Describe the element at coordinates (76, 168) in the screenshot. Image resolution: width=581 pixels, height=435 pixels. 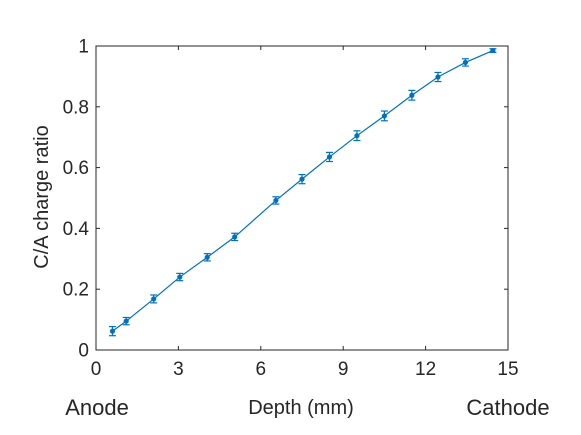
I see `y-tick-label: 0.6` at that location.